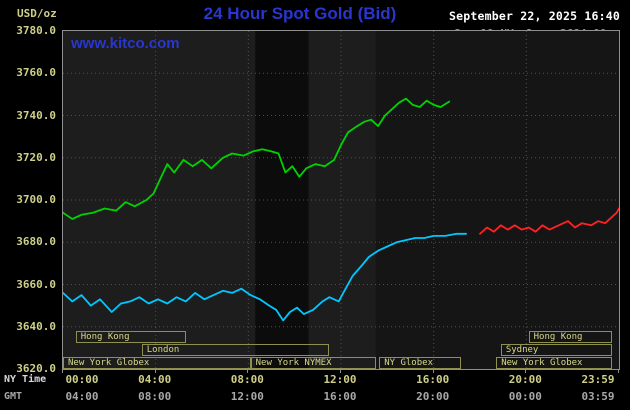  I want to click on units-label: USD/oz, so click(37, 13).